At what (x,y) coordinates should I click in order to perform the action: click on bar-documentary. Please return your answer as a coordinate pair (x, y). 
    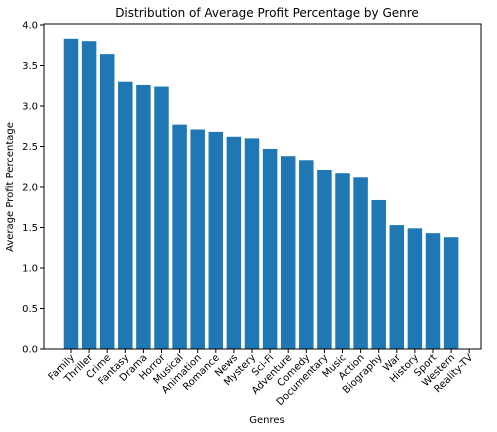
    Looking at the image, I should click on (324, 259).